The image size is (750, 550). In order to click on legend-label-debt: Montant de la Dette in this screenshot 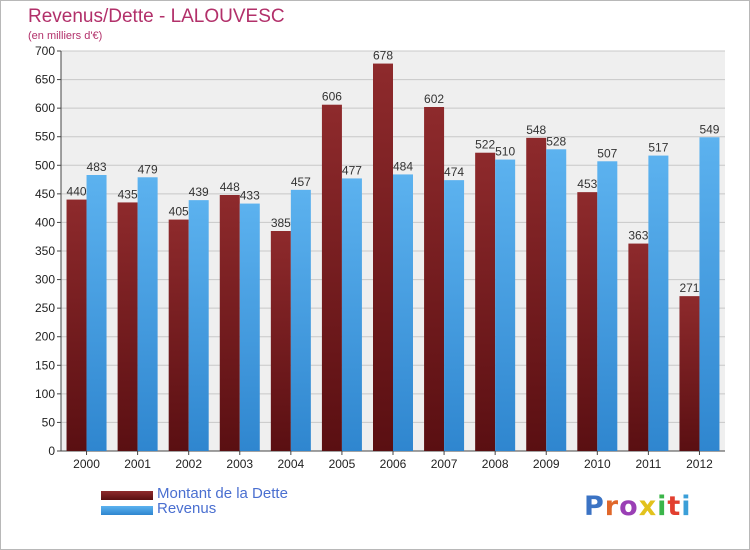, I will do `click(222, 493)`.